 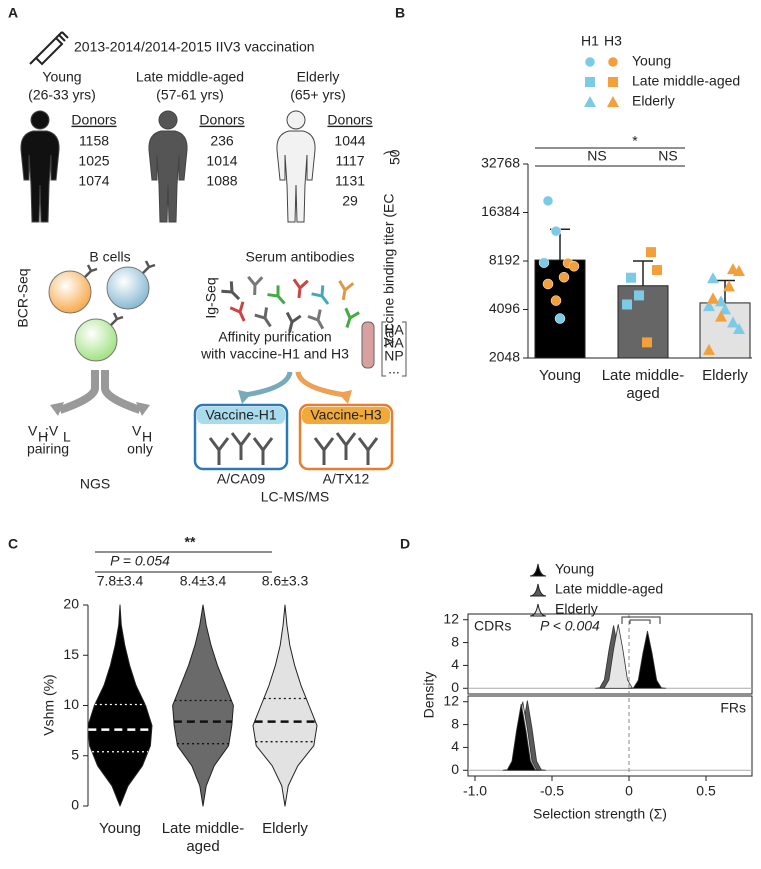 I want to click on stat-annotation: 8.6±3.3, so click(x=285, y=581).